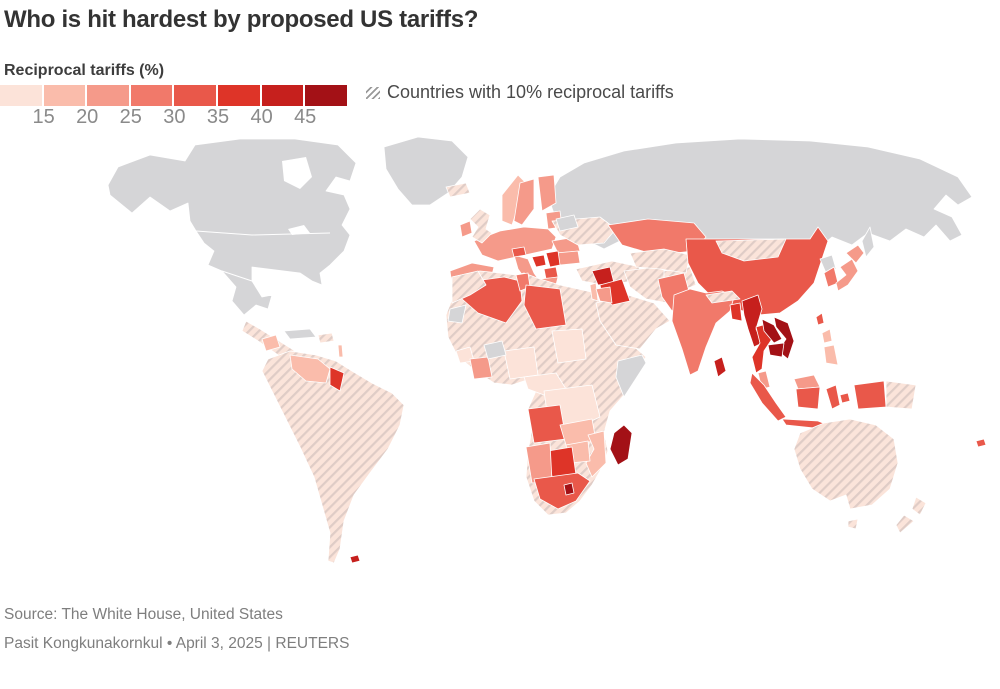 The image size is (1000, 689). I want to click on country-botswana, so click(562, 462).